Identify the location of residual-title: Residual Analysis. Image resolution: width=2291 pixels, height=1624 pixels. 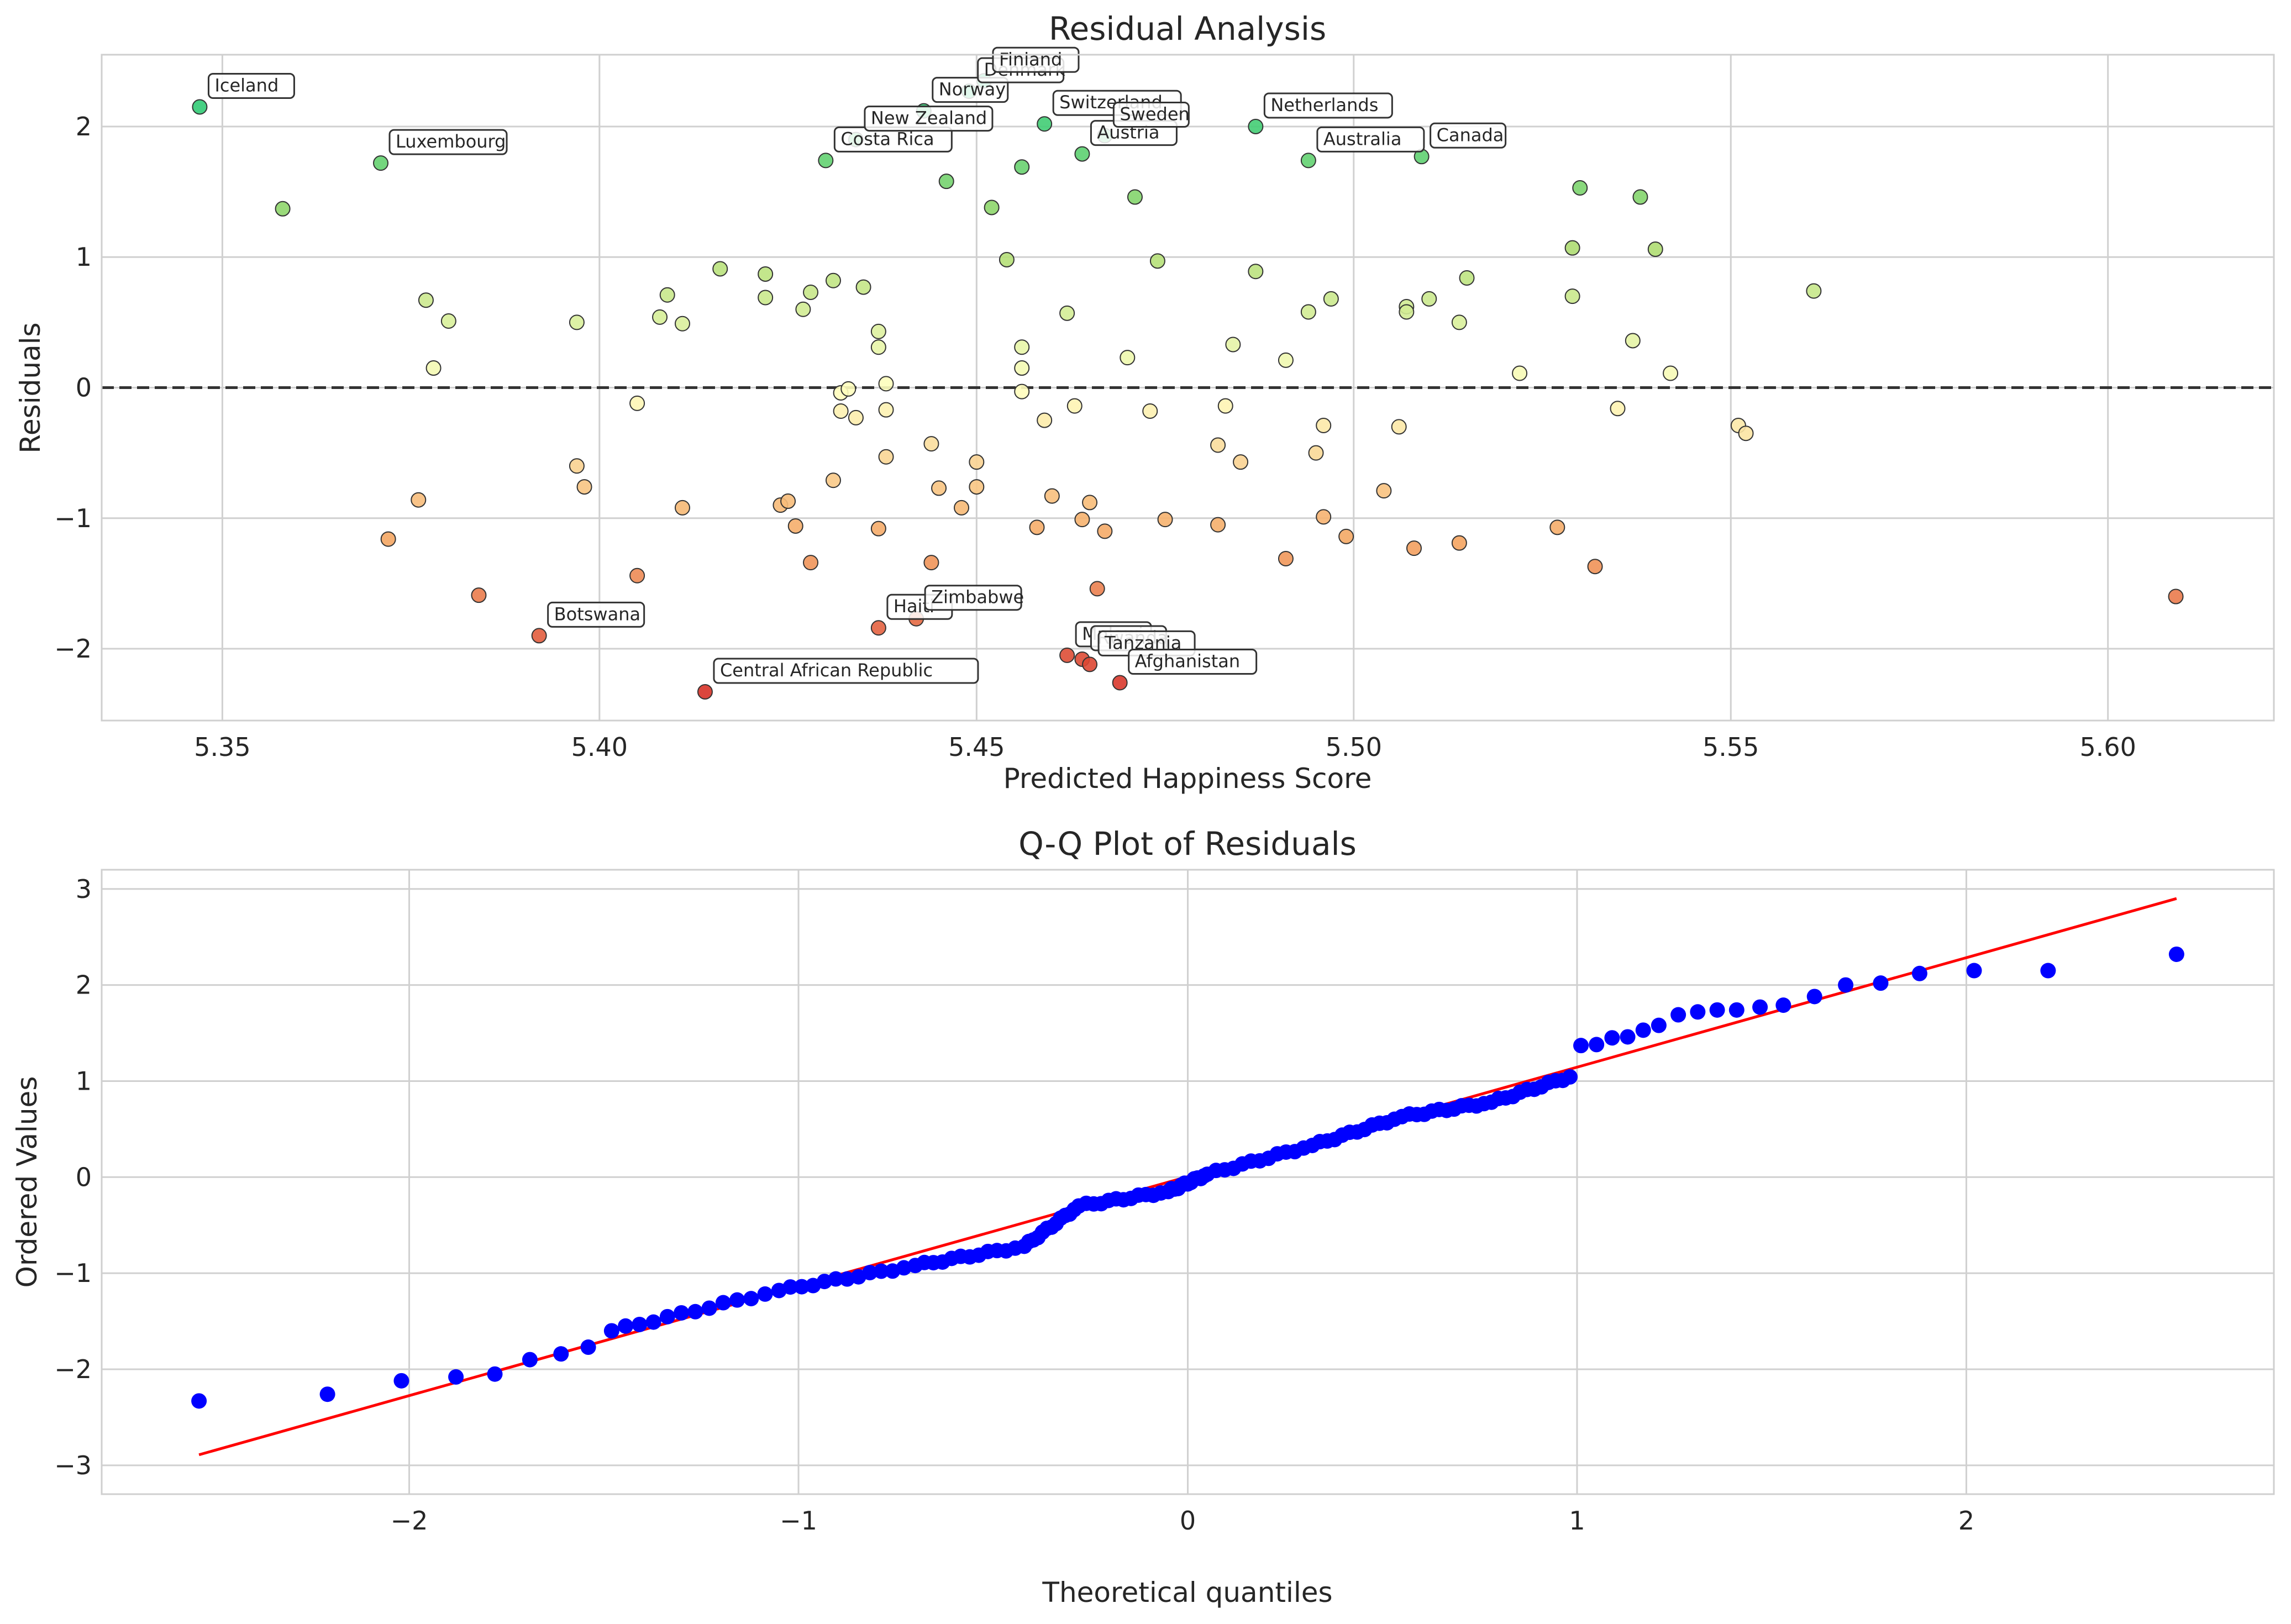
(1187, 29).